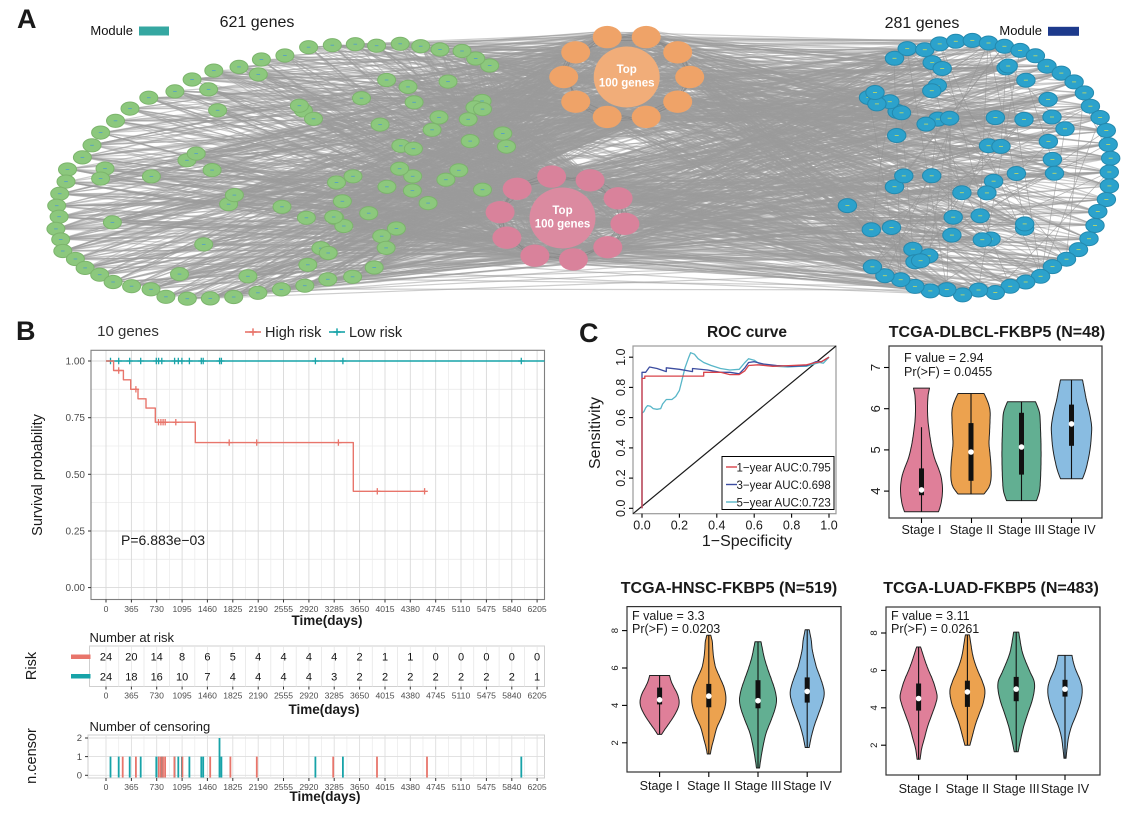  I want to click on svg-text: A, so click(27, 19).